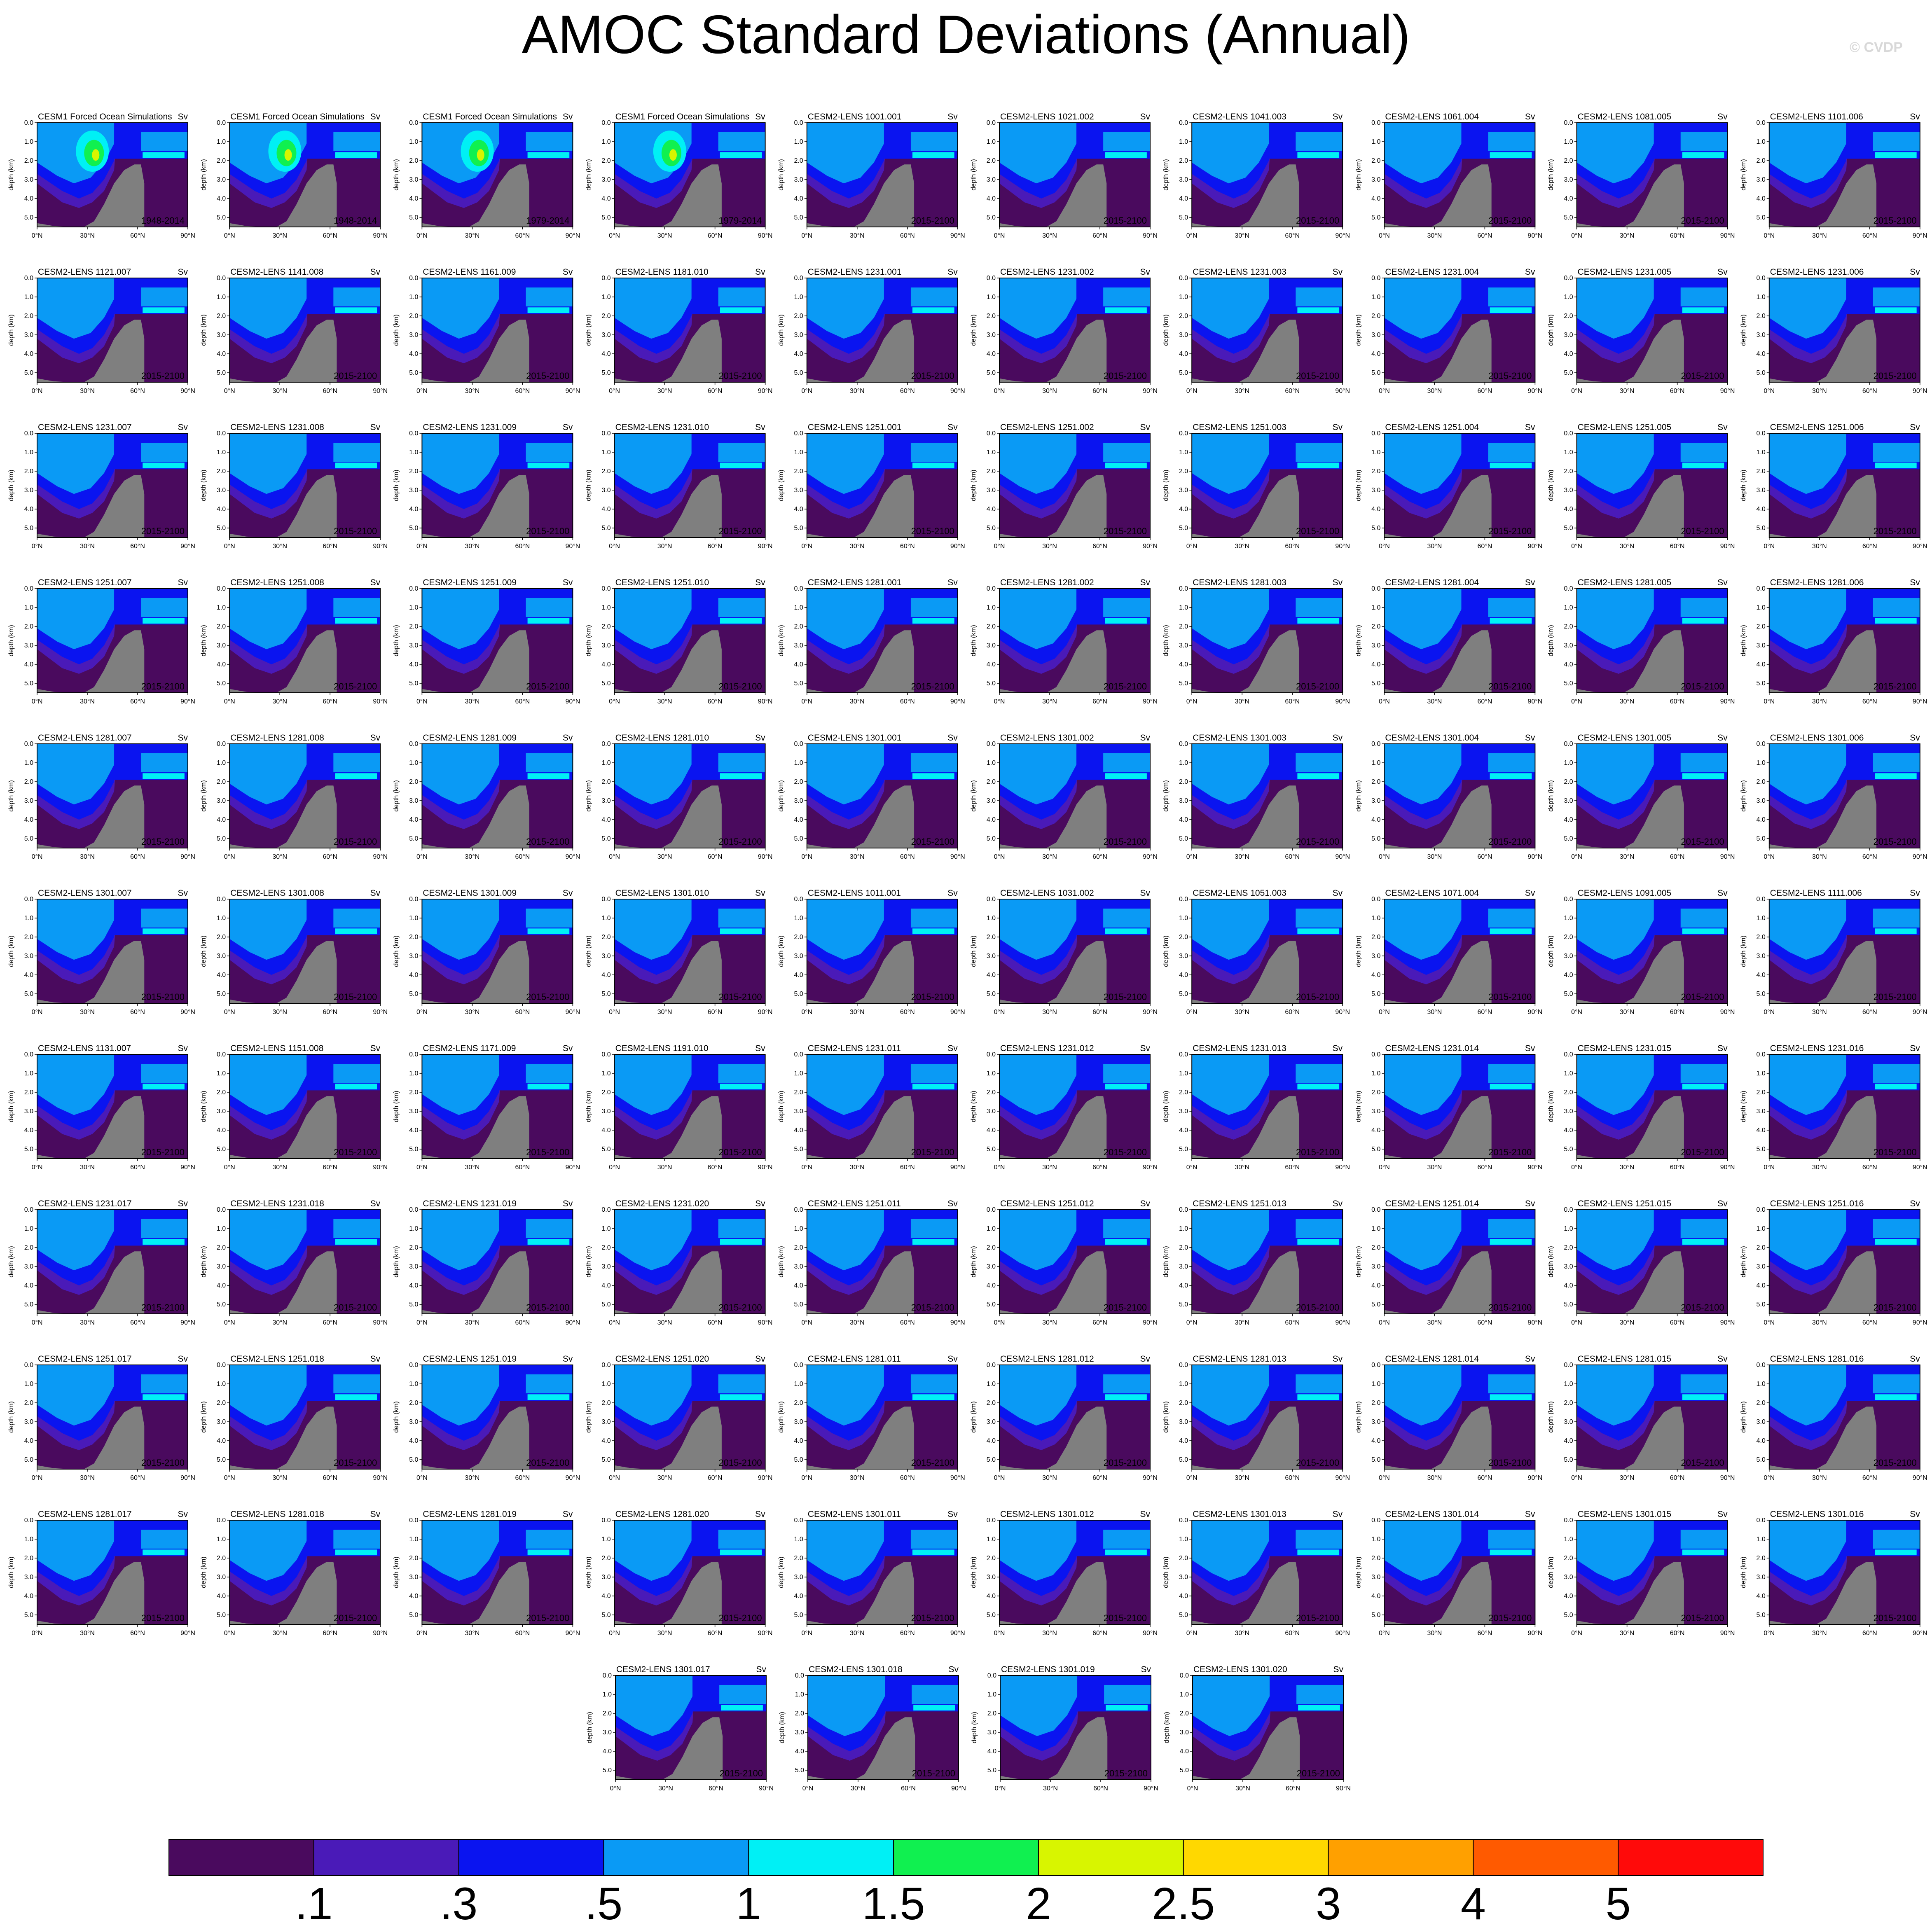  I want to click on panel-title: CESM2-LENS 1021.002, so click(1047, 117).